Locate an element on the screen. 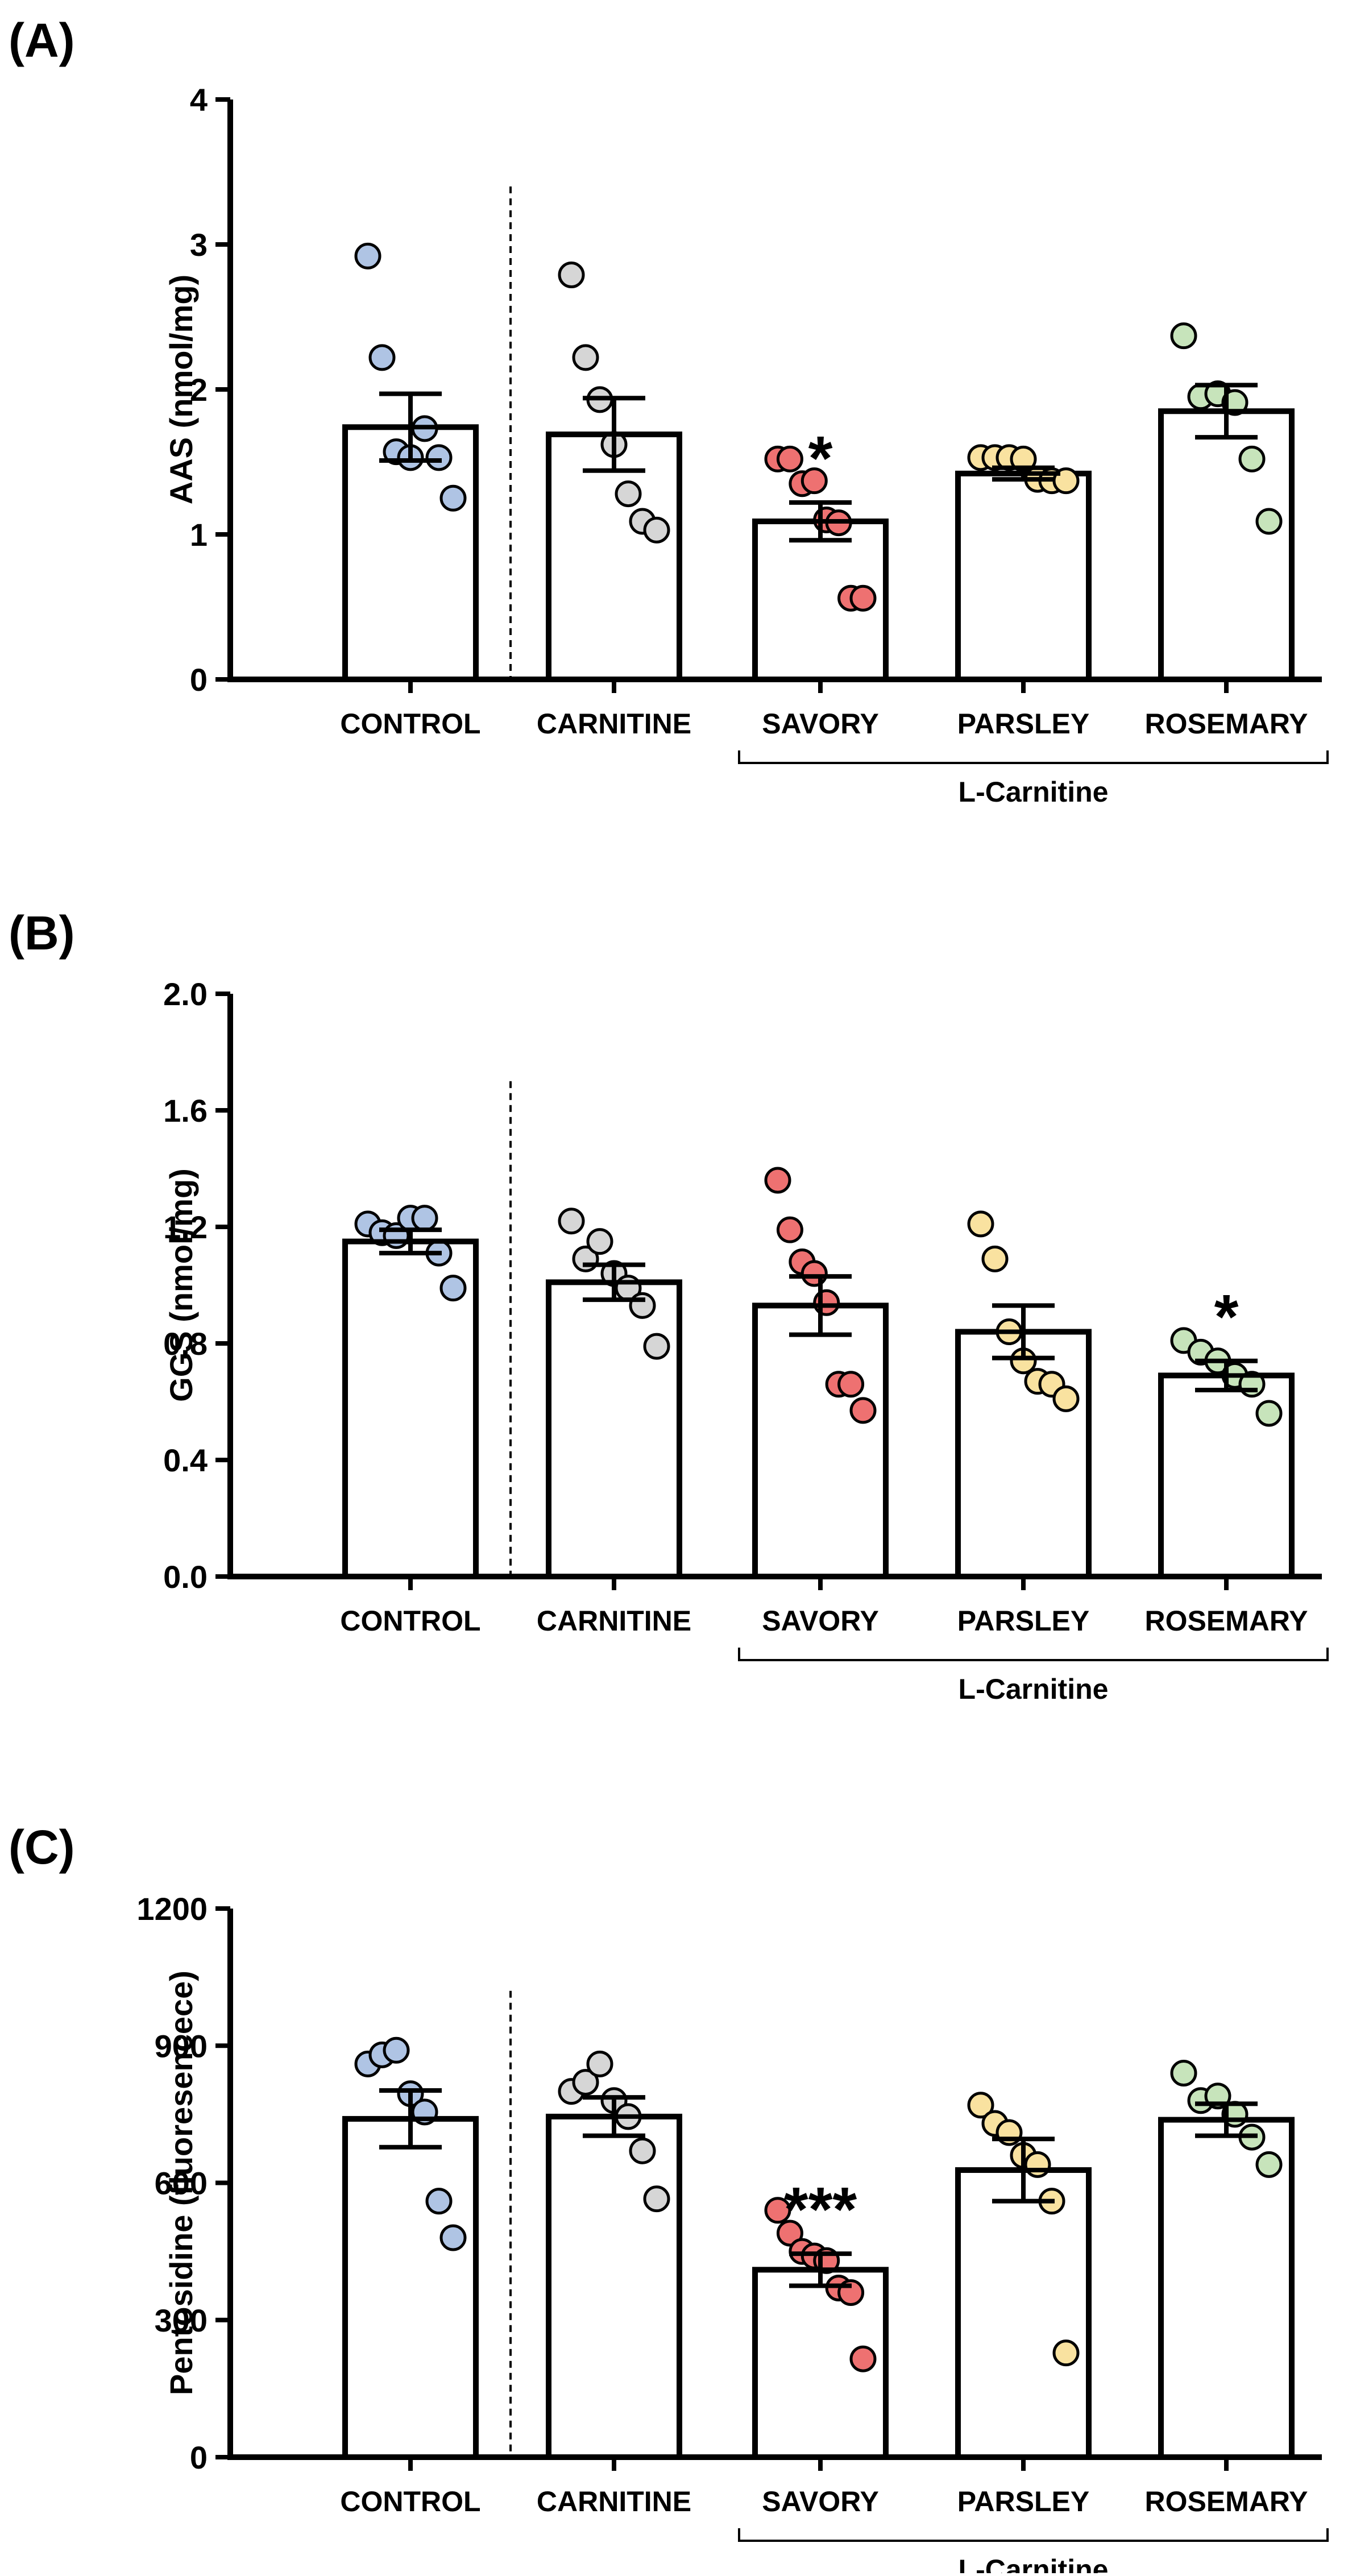 Image resolution: width=1348 pixels, height=2576 pixels. y-tick-label: 0 is located at coordinates (199, 680).